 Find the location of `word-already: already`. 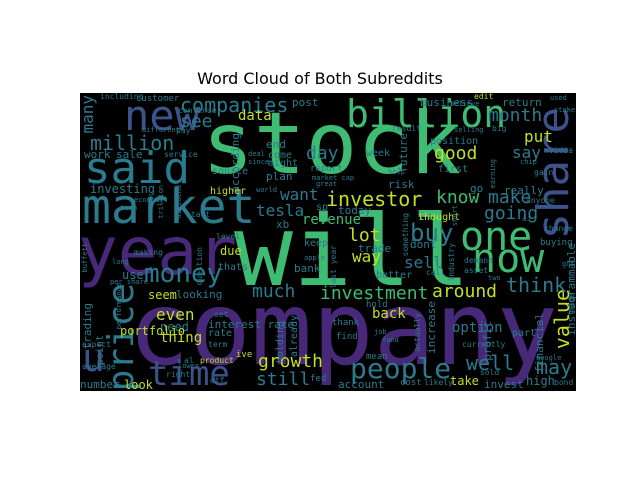

word-already: already is located at coordinates (294, 336).